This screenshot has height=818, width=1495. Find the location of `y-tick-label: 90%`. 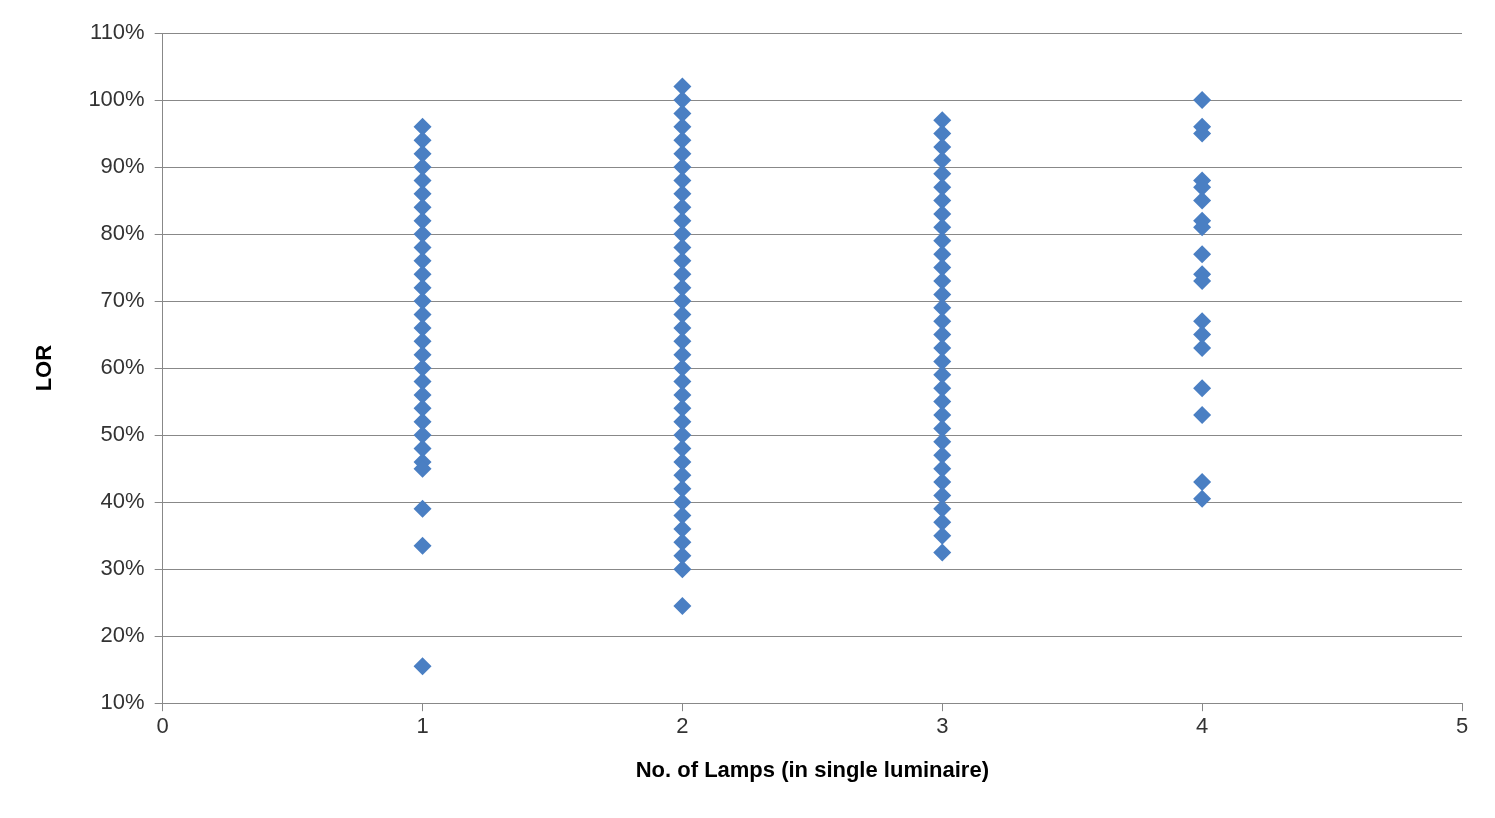

y-tick-label: 90% is located at coordinates (122, 166).